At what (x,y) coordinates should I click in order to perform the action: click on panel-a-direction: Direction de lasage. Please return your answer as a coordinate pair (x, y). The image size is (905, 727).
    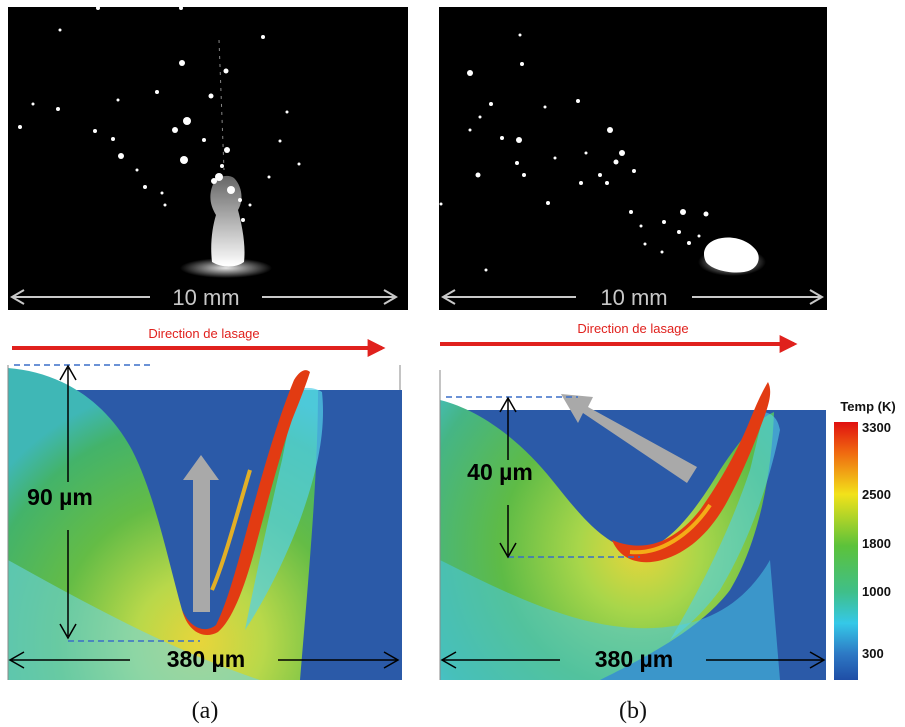
    Looking at the image, I should click on (199, 341).